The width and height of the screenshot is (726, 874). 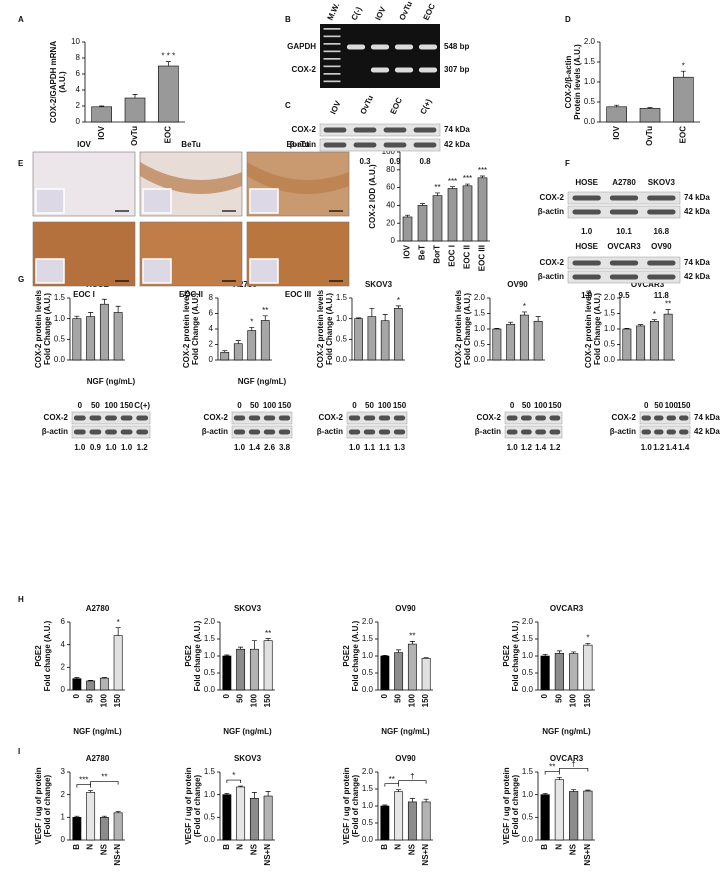 I want to click on histology-label: EOC III, so click(x=298, y=294).